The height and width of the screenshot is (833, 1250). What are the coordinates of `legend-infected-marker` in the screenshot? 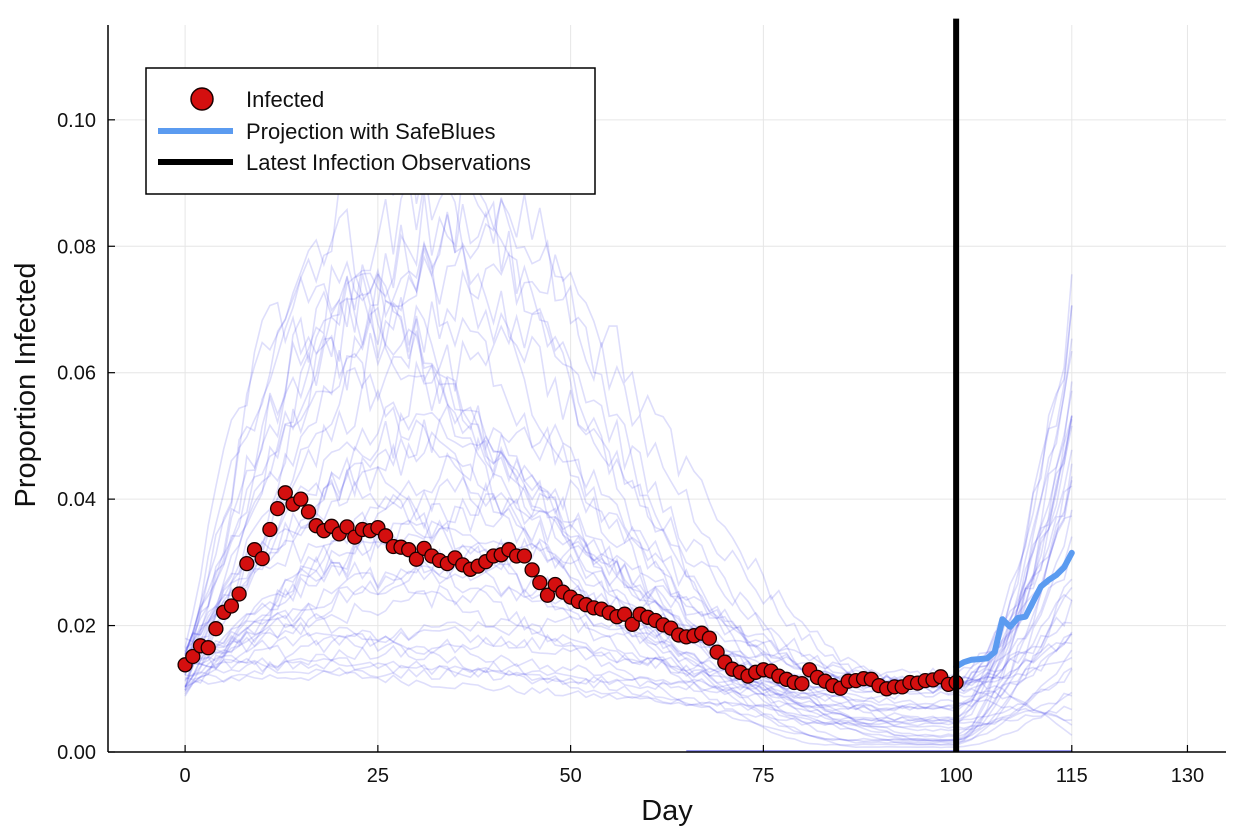 It's located at (202, 99).